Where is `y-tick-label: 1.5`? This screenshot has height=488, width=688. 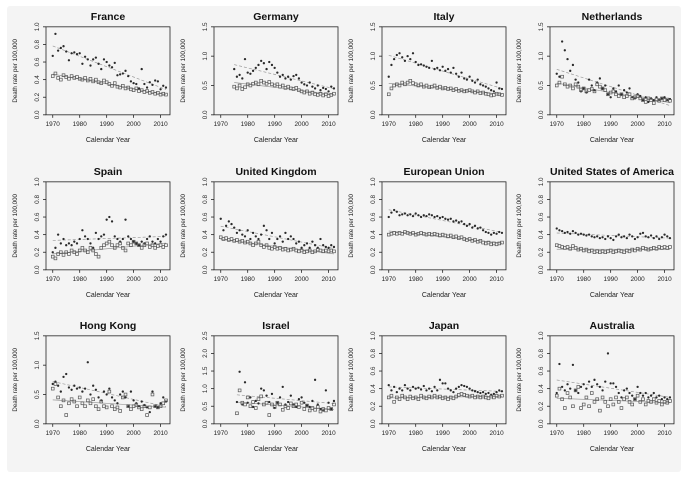
y-tick-label: 1.5 is located at coordinates (205, 370).